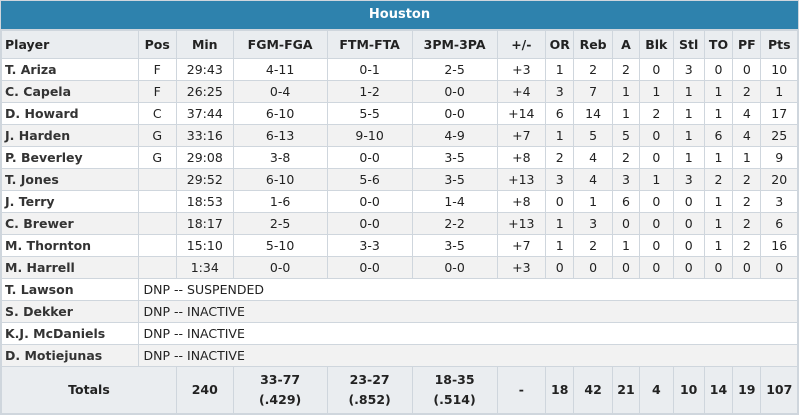 This screenshot has width=799, height=415. Describe the element at coordinates (204, 91) in the screenshot. I see `player-min: 26:25` at that location.